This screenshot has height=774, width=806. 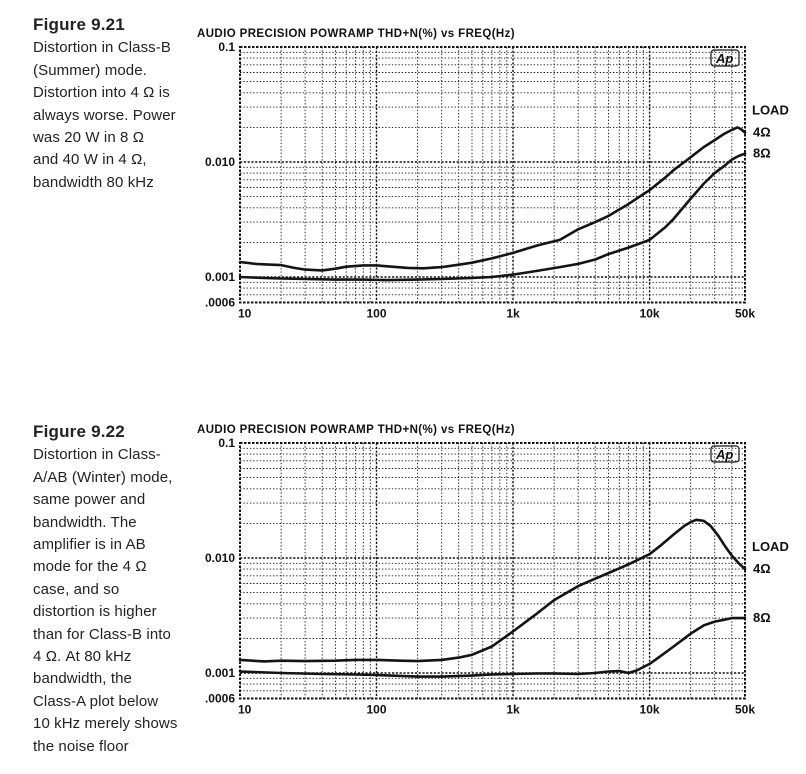 I want to click on caption-line: distortion is higher, so click(x=95, y=612).